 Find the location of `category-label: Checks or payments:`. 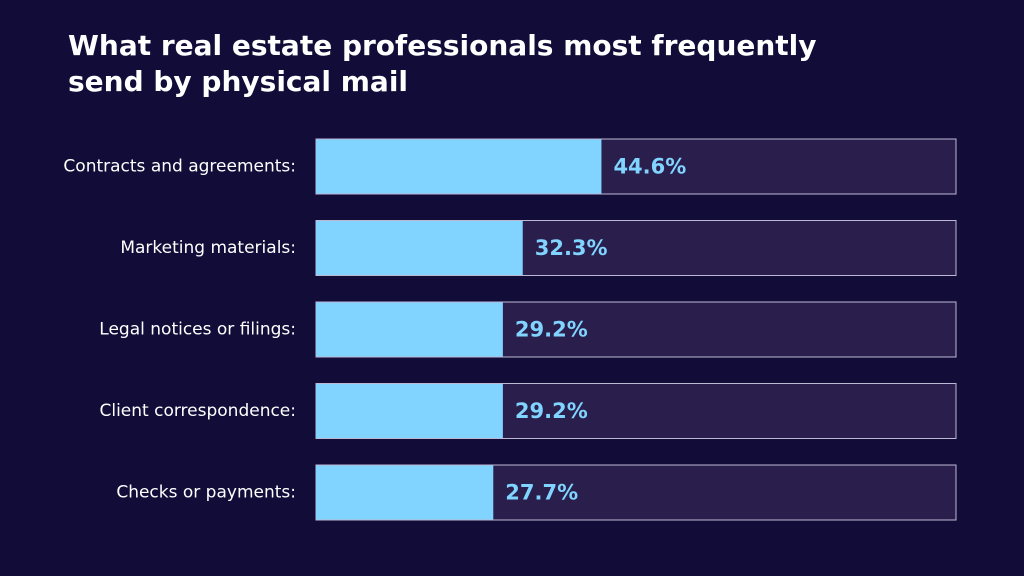

category-label: Checks or payments: is located at coordinates (206, 493).